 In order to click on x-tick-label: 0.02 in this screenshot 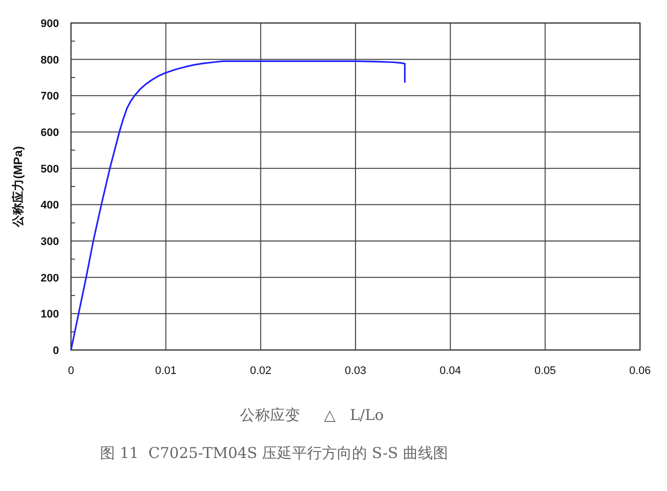, I will do `click(261, 371)`.